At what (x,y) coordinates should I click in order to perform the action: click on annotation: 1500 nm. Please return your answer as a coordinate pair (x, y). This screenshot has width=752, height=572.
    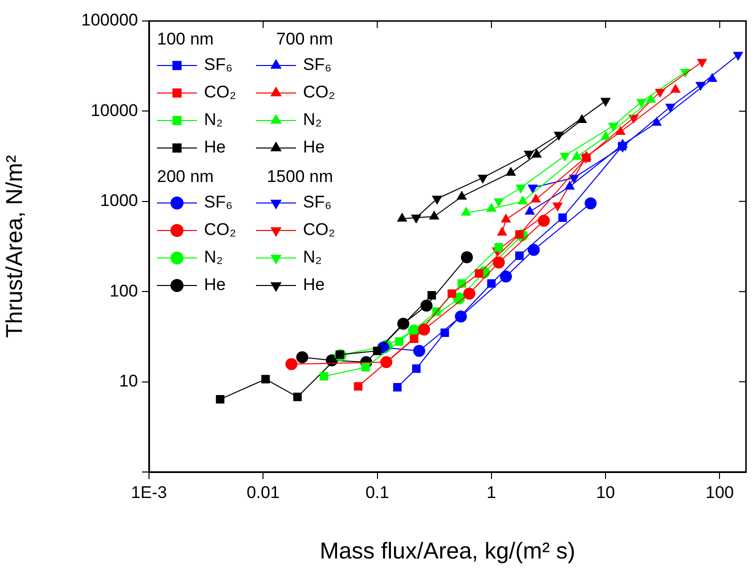
    Looking at the image, I should click on (299, 176).